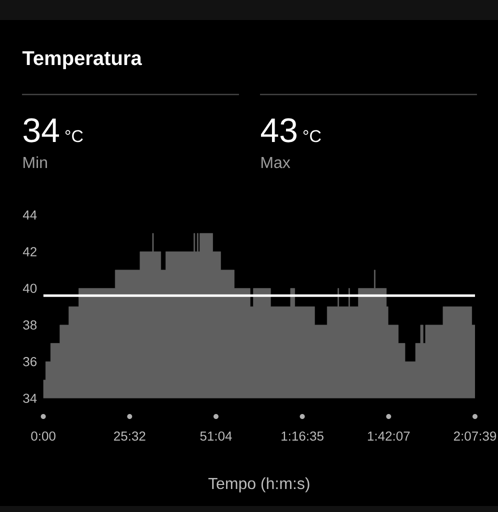 The width and height of the screenshot is (498, 512). I want to click on y-tick-label: 44, so click(29, 215).